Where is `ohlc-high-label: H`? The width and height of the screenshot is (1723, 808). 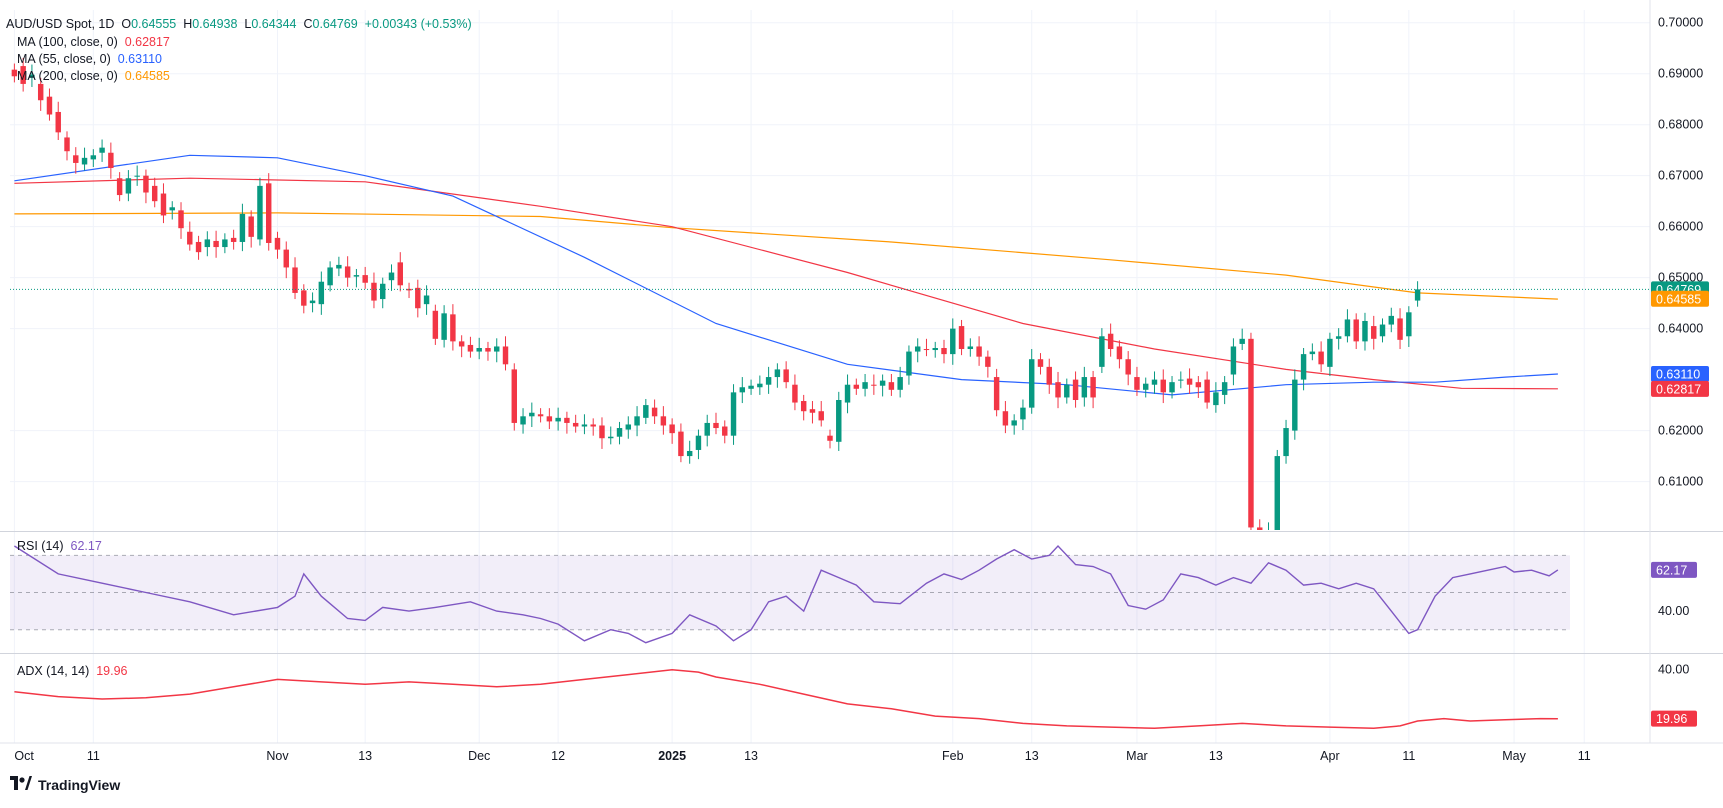
ohlc-high-label: H is located at coordinates (188, 24).